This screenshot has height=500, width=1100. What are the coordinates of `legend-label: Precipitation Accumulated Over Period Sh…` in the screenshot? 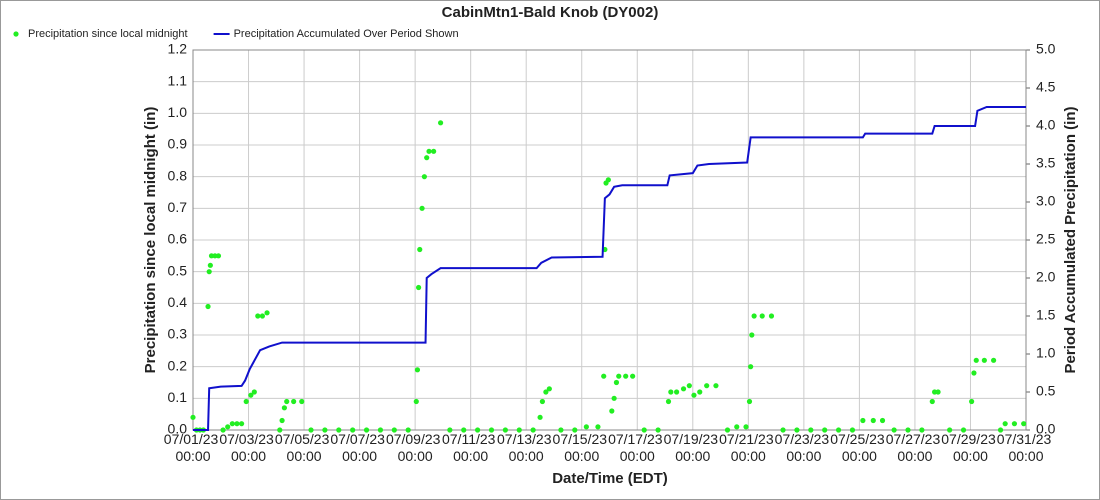 It's located at (346, 34).